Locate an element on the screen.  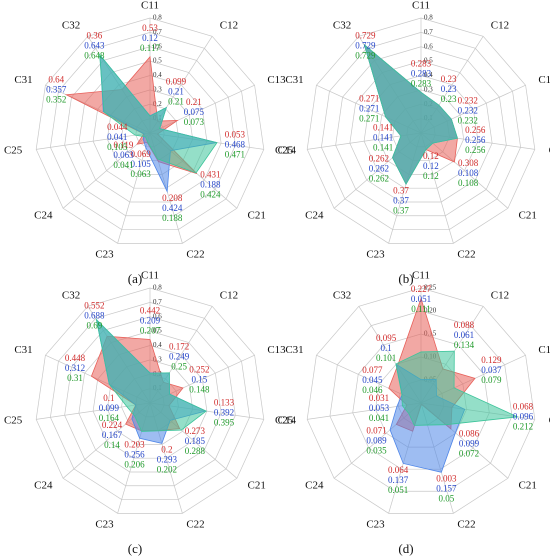
value-label: 0.073 is located at coordinates (194, 122).